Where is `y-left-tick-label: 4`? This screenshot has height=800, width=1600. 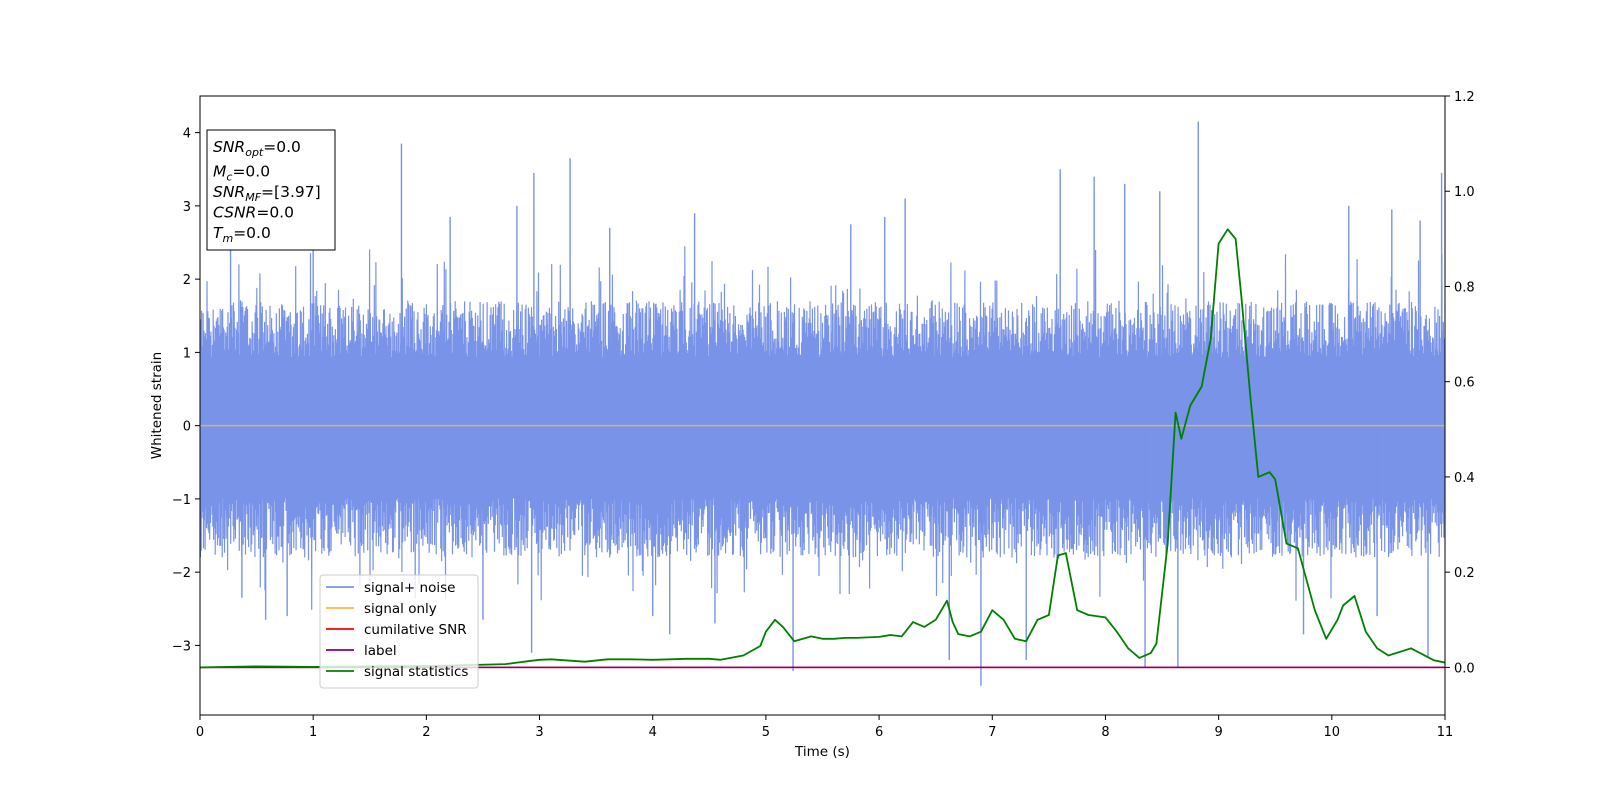 y-left-tick-label: 4 is located at coordinates (187, 134).